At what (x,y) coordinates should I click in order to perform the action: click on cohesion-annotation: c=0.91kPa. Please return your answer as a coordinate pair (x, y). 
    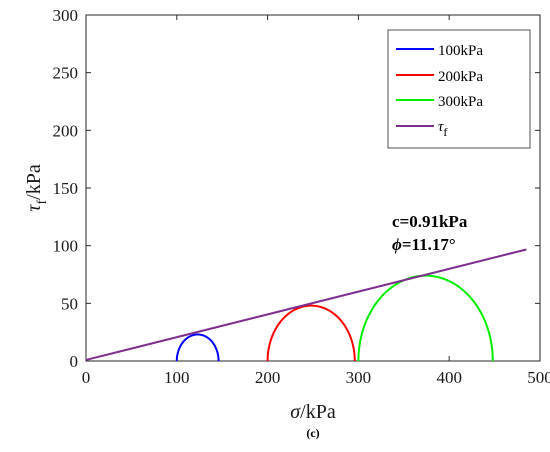
    Looking at the image, I should click on (430, 221).